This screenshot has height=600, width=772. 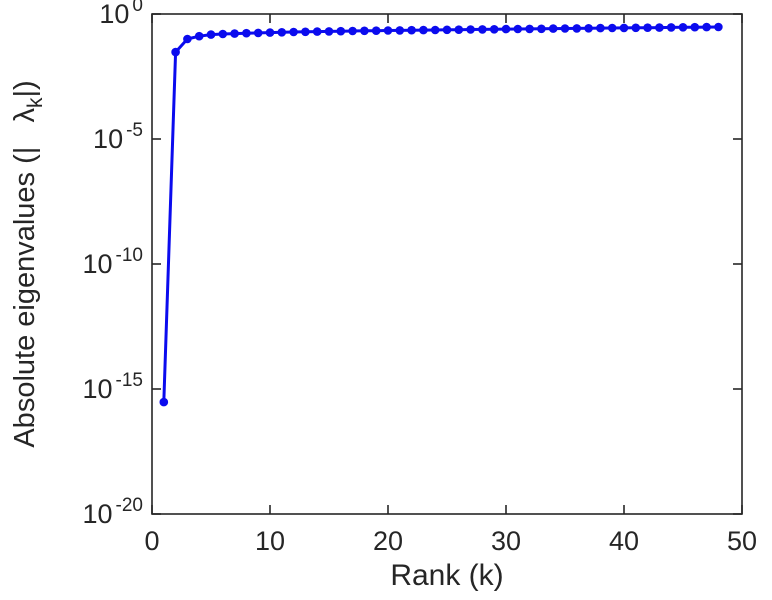 I want to click on x-tick-label: 0, so click(x=151, y=541).